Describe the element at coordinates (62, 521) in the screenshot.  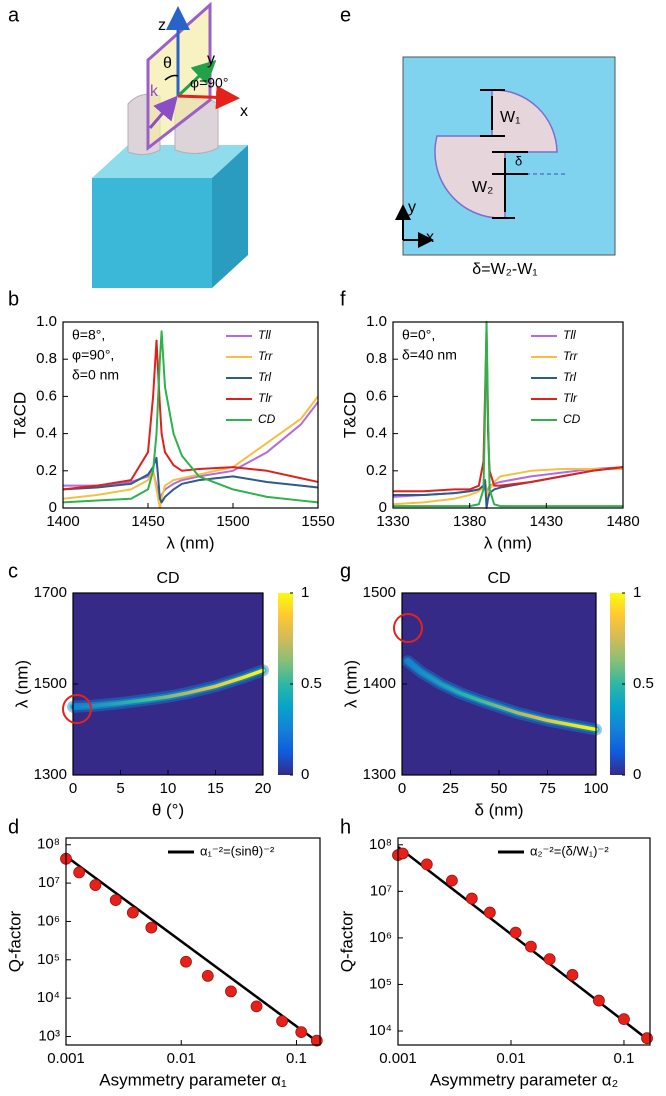
I see `x-tick-label: 1400` at that location.